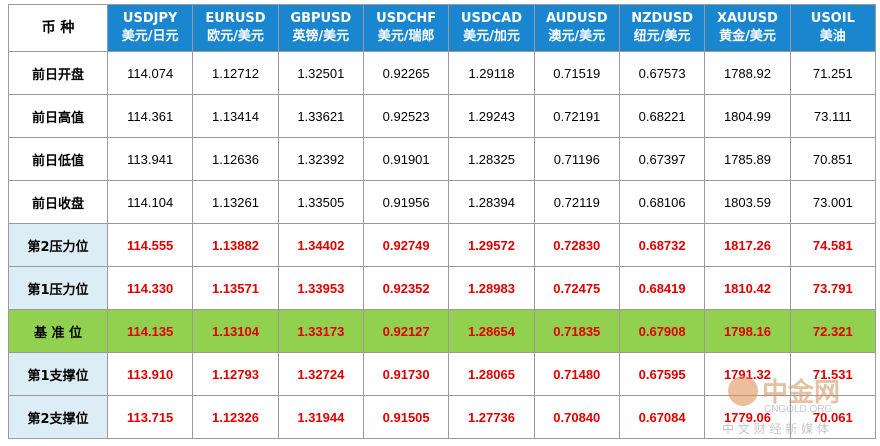 Image resolution: width=880 pixels, height=446 pixels. What do you see at coordinates (662, 202) in the screenshot?
I see `cell: 0.68106` at bounding box center [662, 202].